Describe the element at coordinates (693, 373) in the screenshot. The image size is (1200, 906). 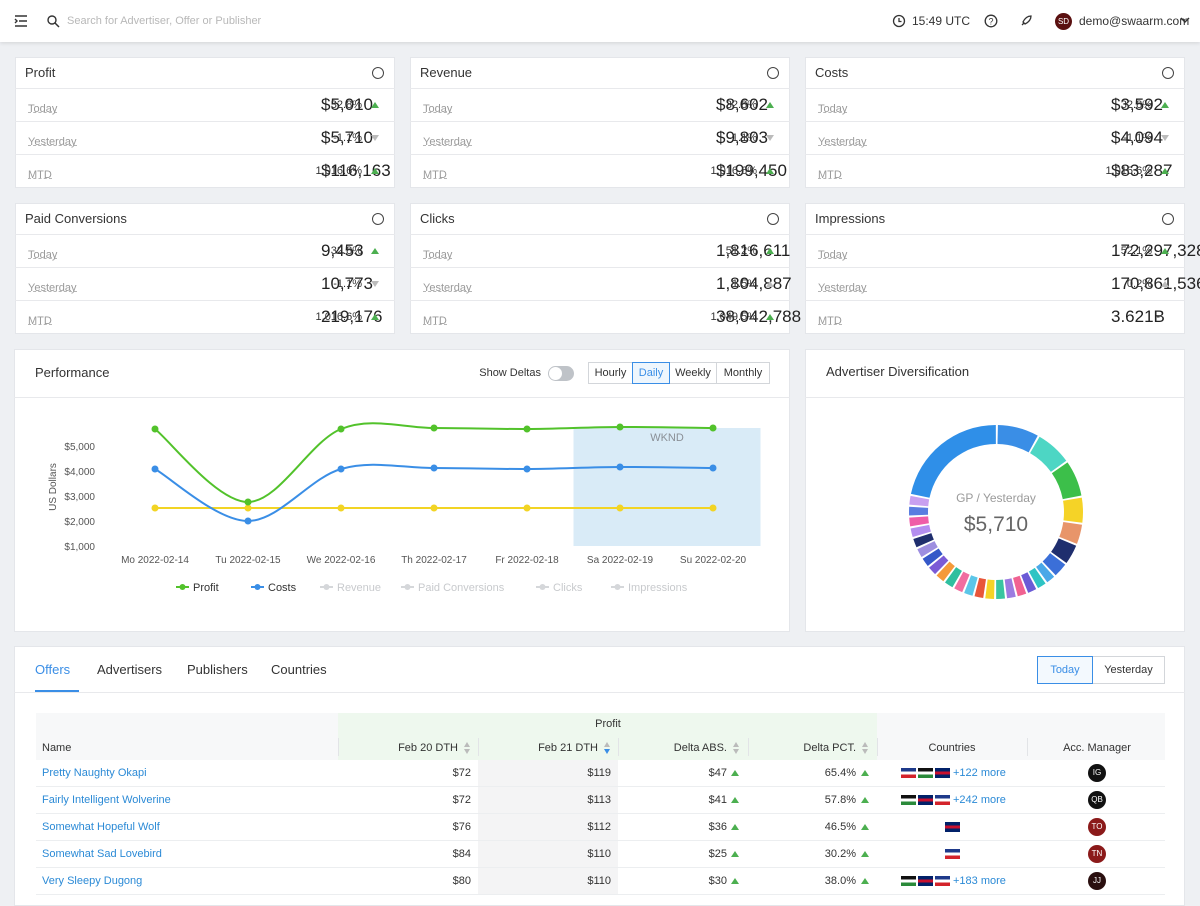
I see `interval-button: Weekly` at that location.